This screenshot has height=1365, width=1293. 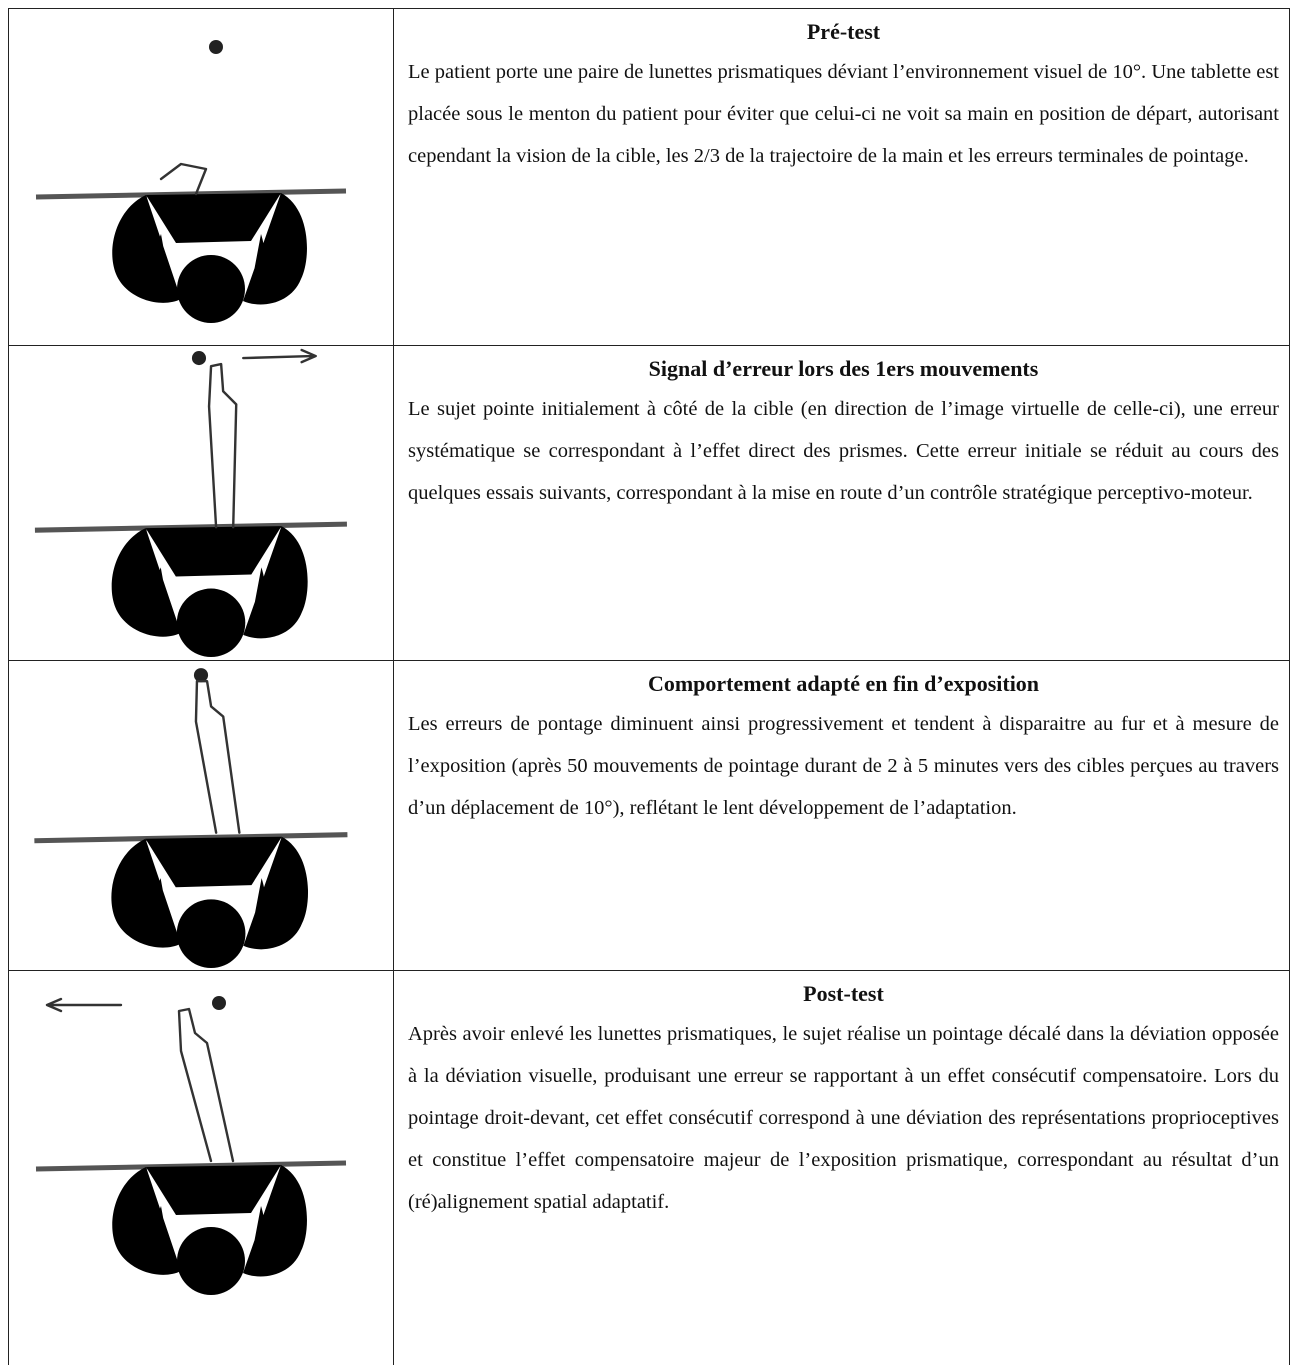 I want to click on row-title: Signal d’erreur lors des 1ers mouvements, so click(x=843, y=368).